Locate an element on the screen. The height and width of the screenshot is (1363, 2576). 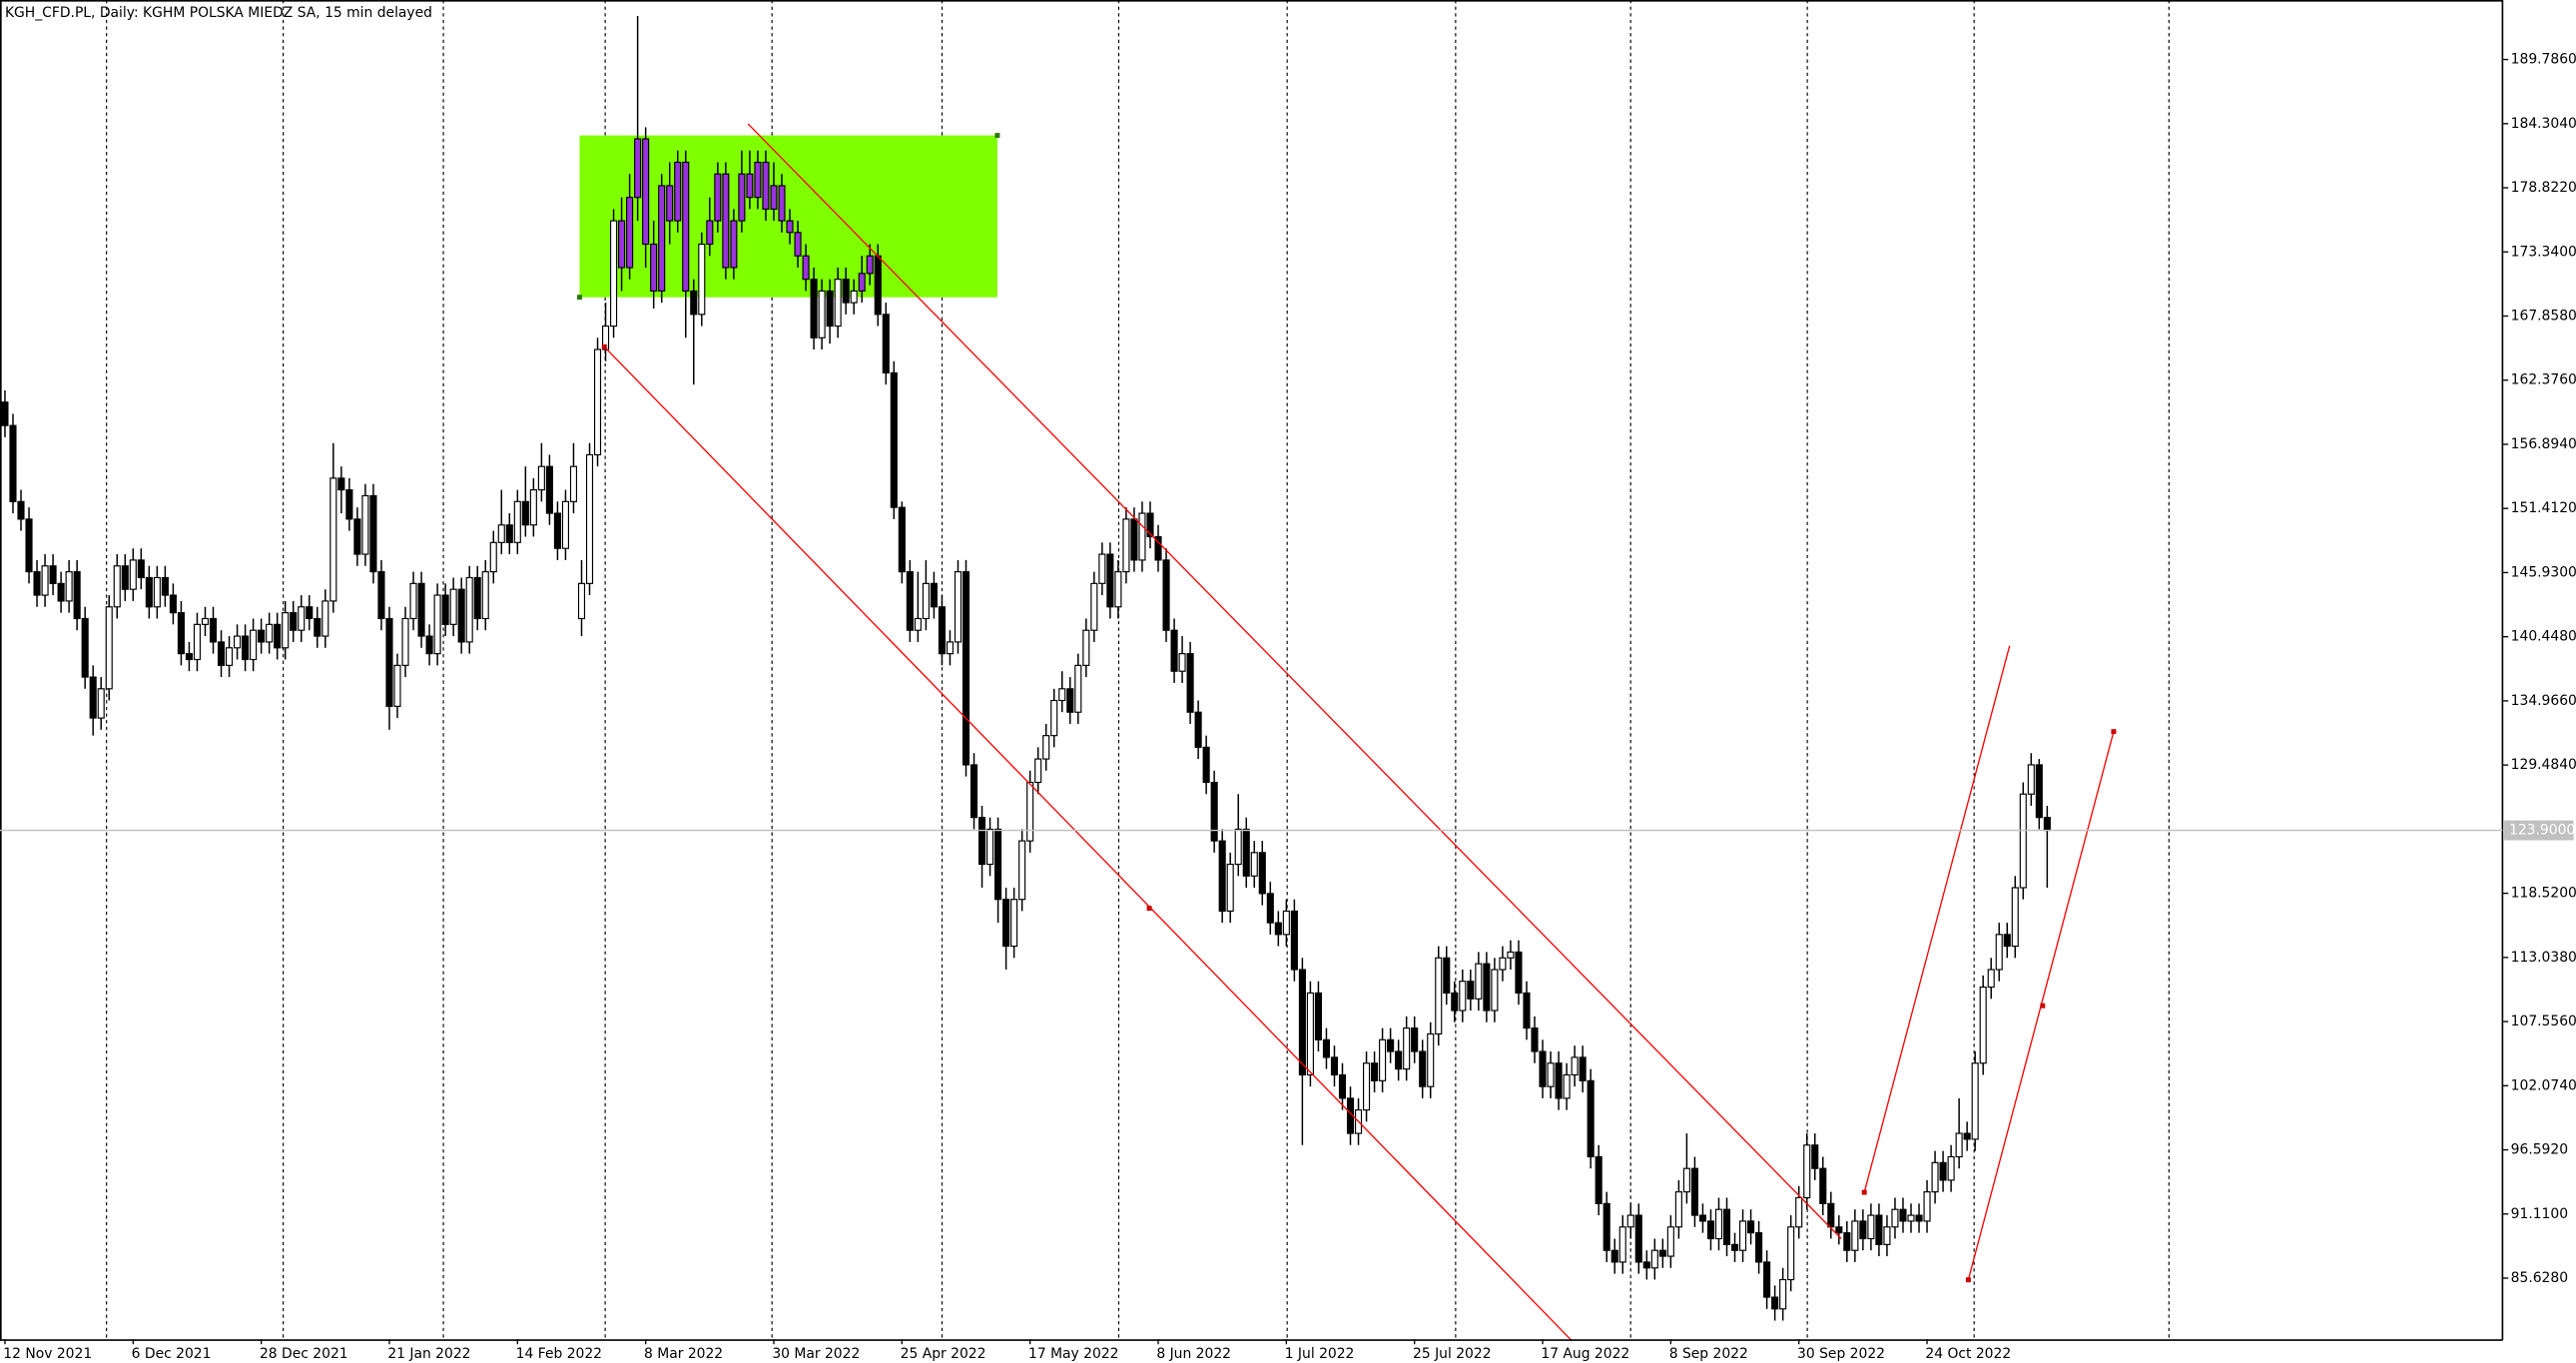
x-tick-label: 12 Nov 2021 is located at coordinates (47, 1354).